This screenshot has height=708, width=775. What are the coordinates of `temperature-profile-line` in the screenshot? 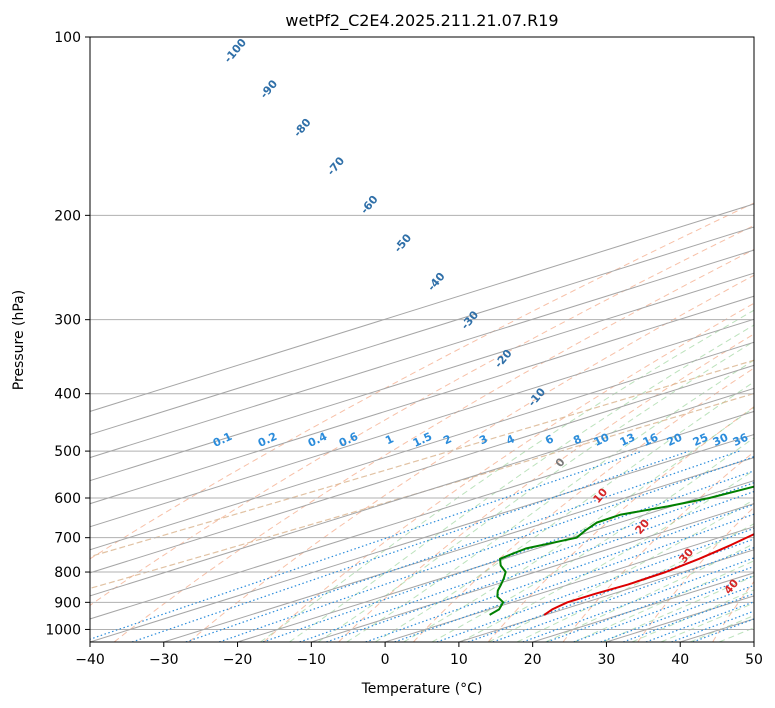 It's located at (648, 574).